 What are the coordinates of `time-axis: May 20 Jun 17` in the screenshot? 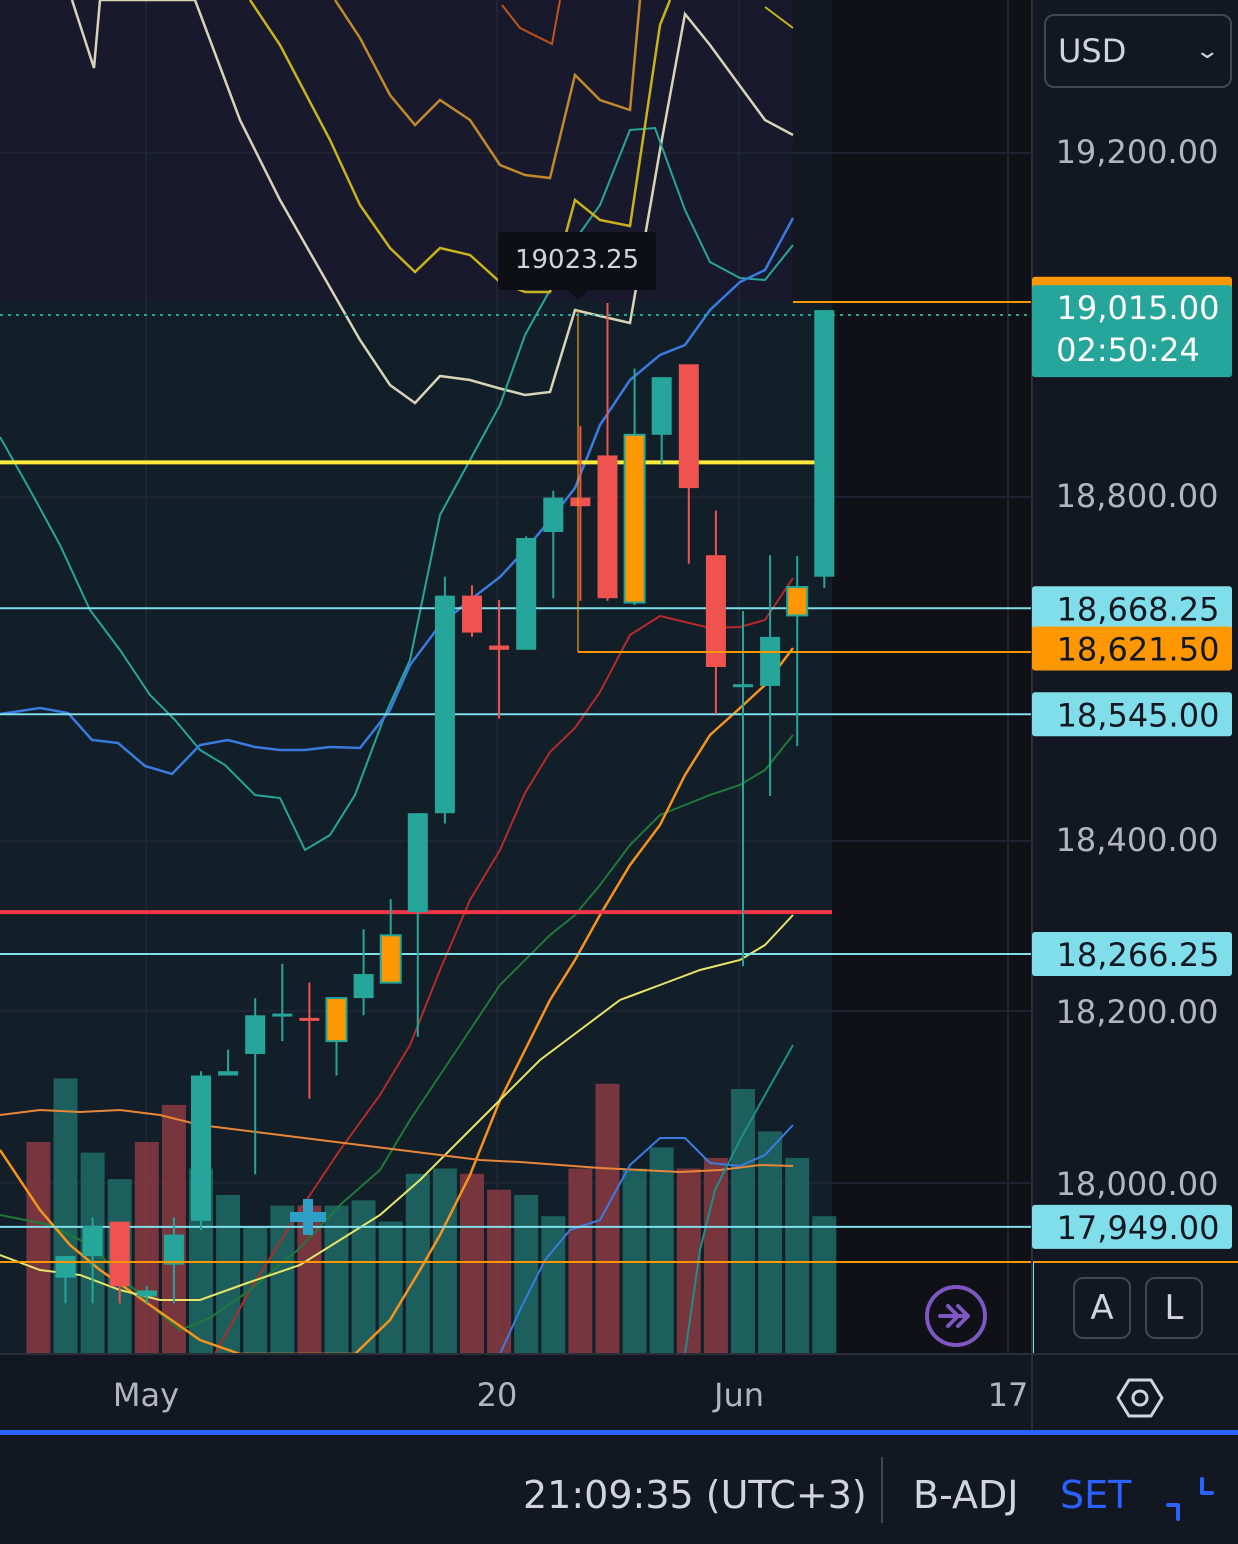 It's located at (619, 1383).